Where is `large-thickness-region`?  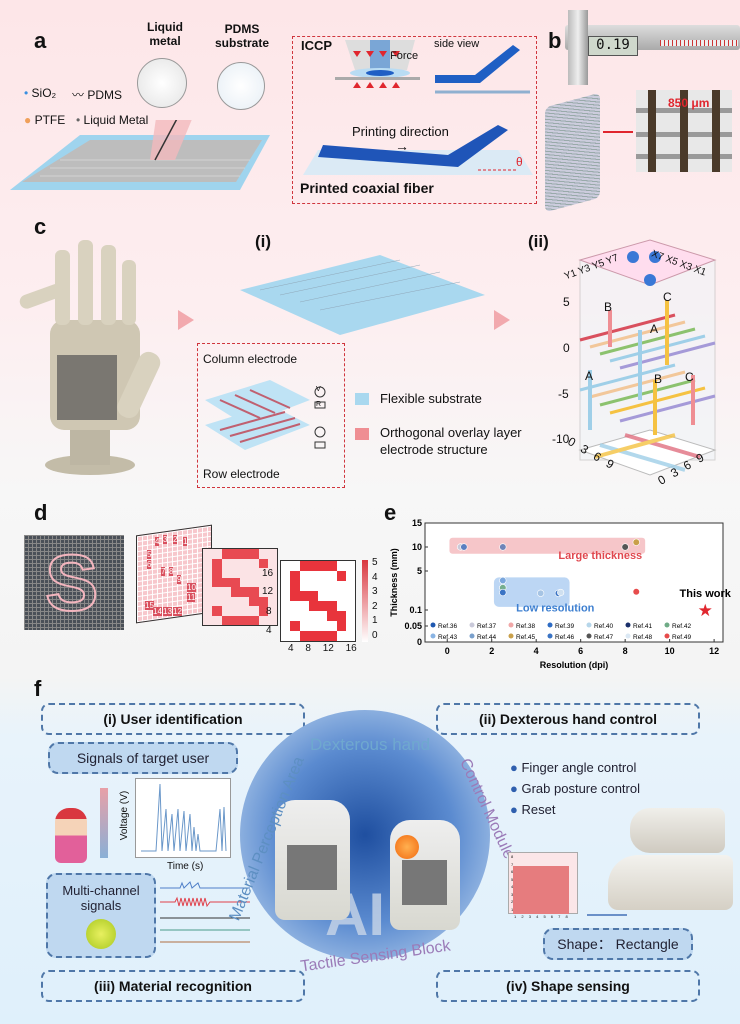
large-thickness-region is located at coordinates (547, 545).